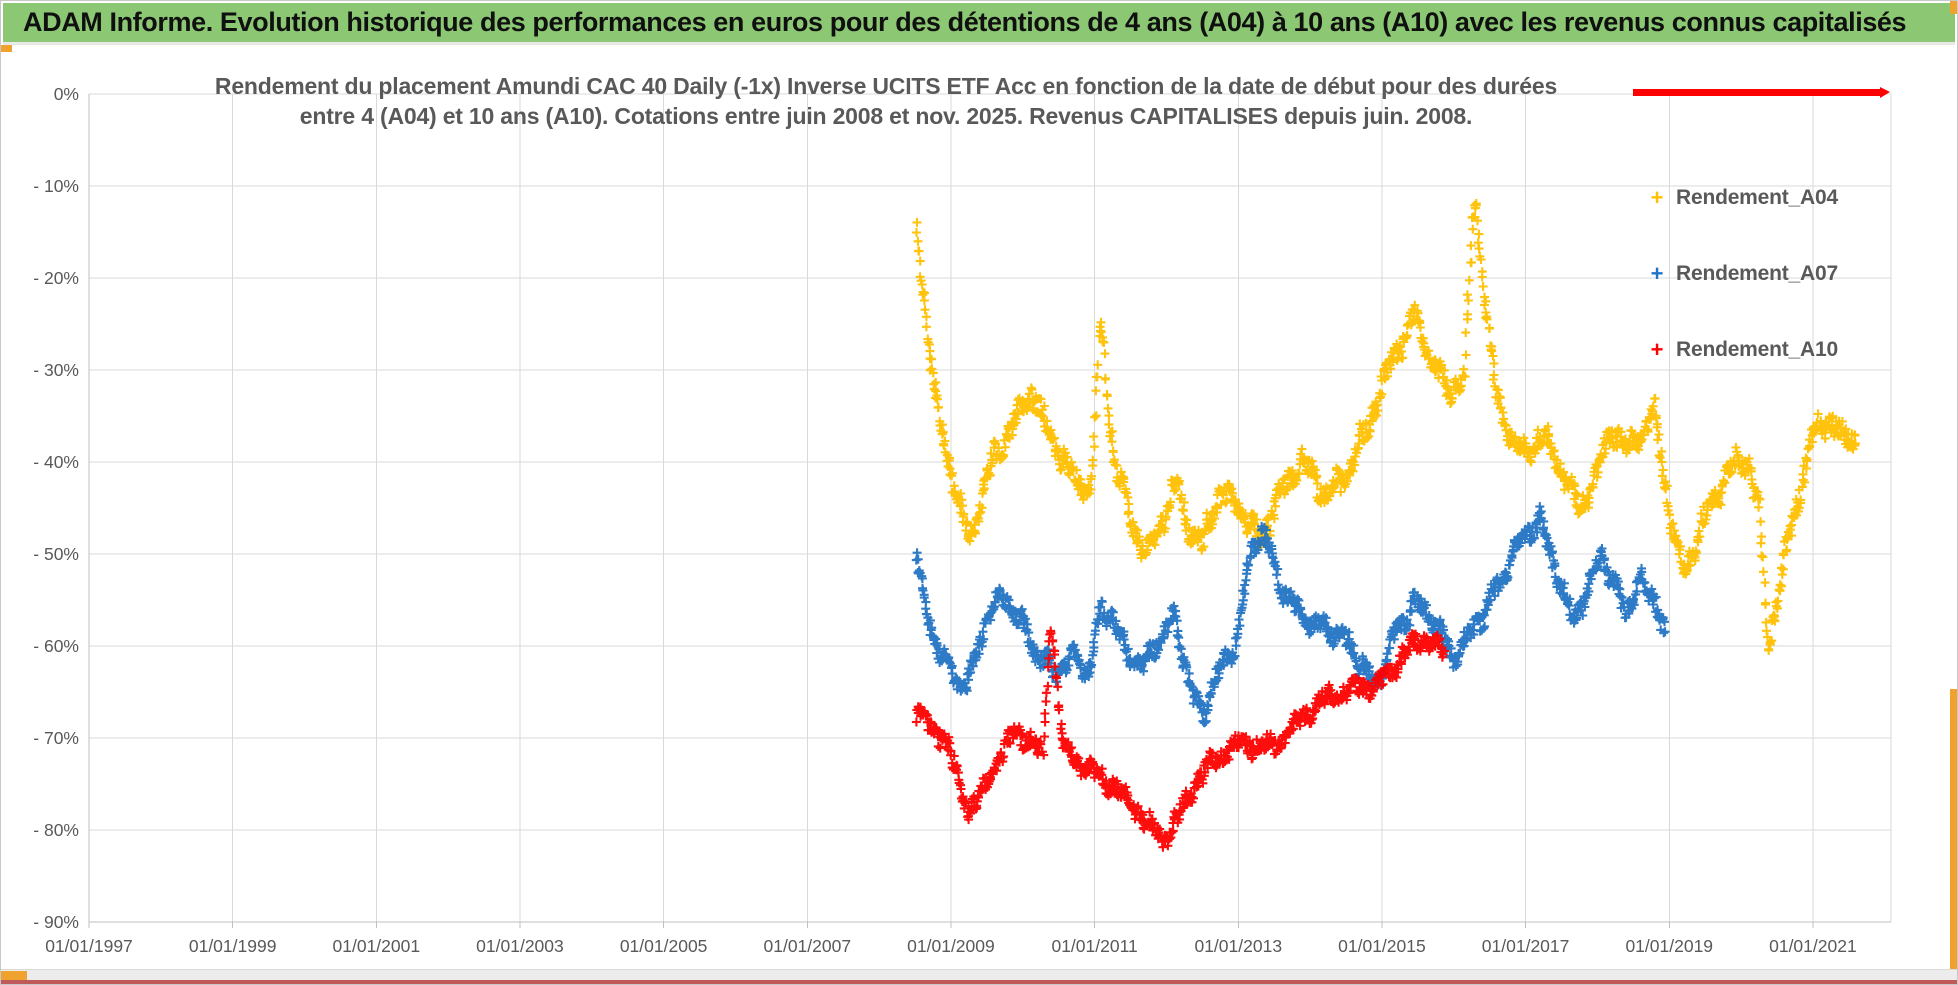 Image resolution: width=1958 pixels, height=985 pixels. I want to click on legend-label: Rendement_A07, so click(1757, 273).